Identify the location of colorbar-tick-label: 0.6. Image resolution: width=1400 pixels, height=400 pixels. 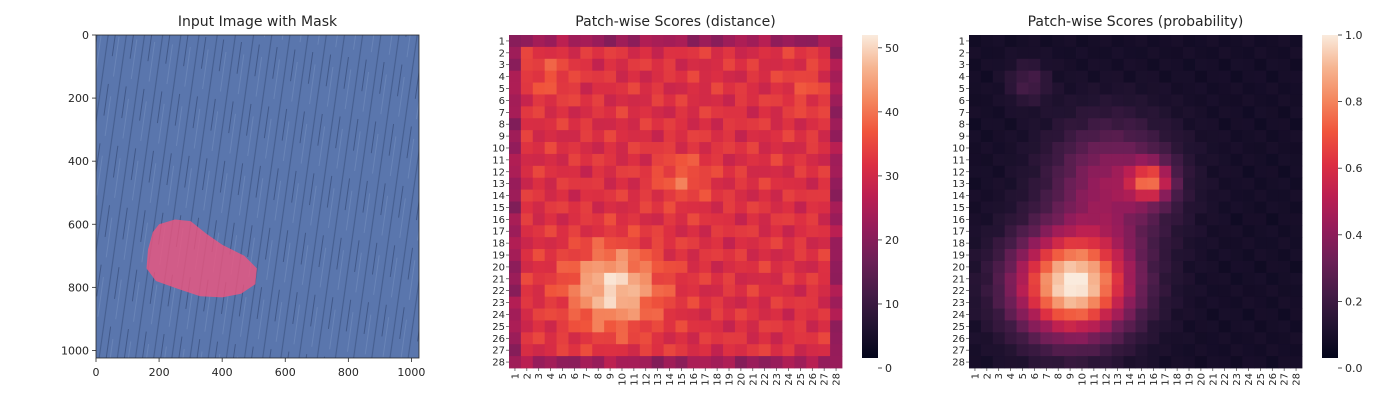
(1354, 168).